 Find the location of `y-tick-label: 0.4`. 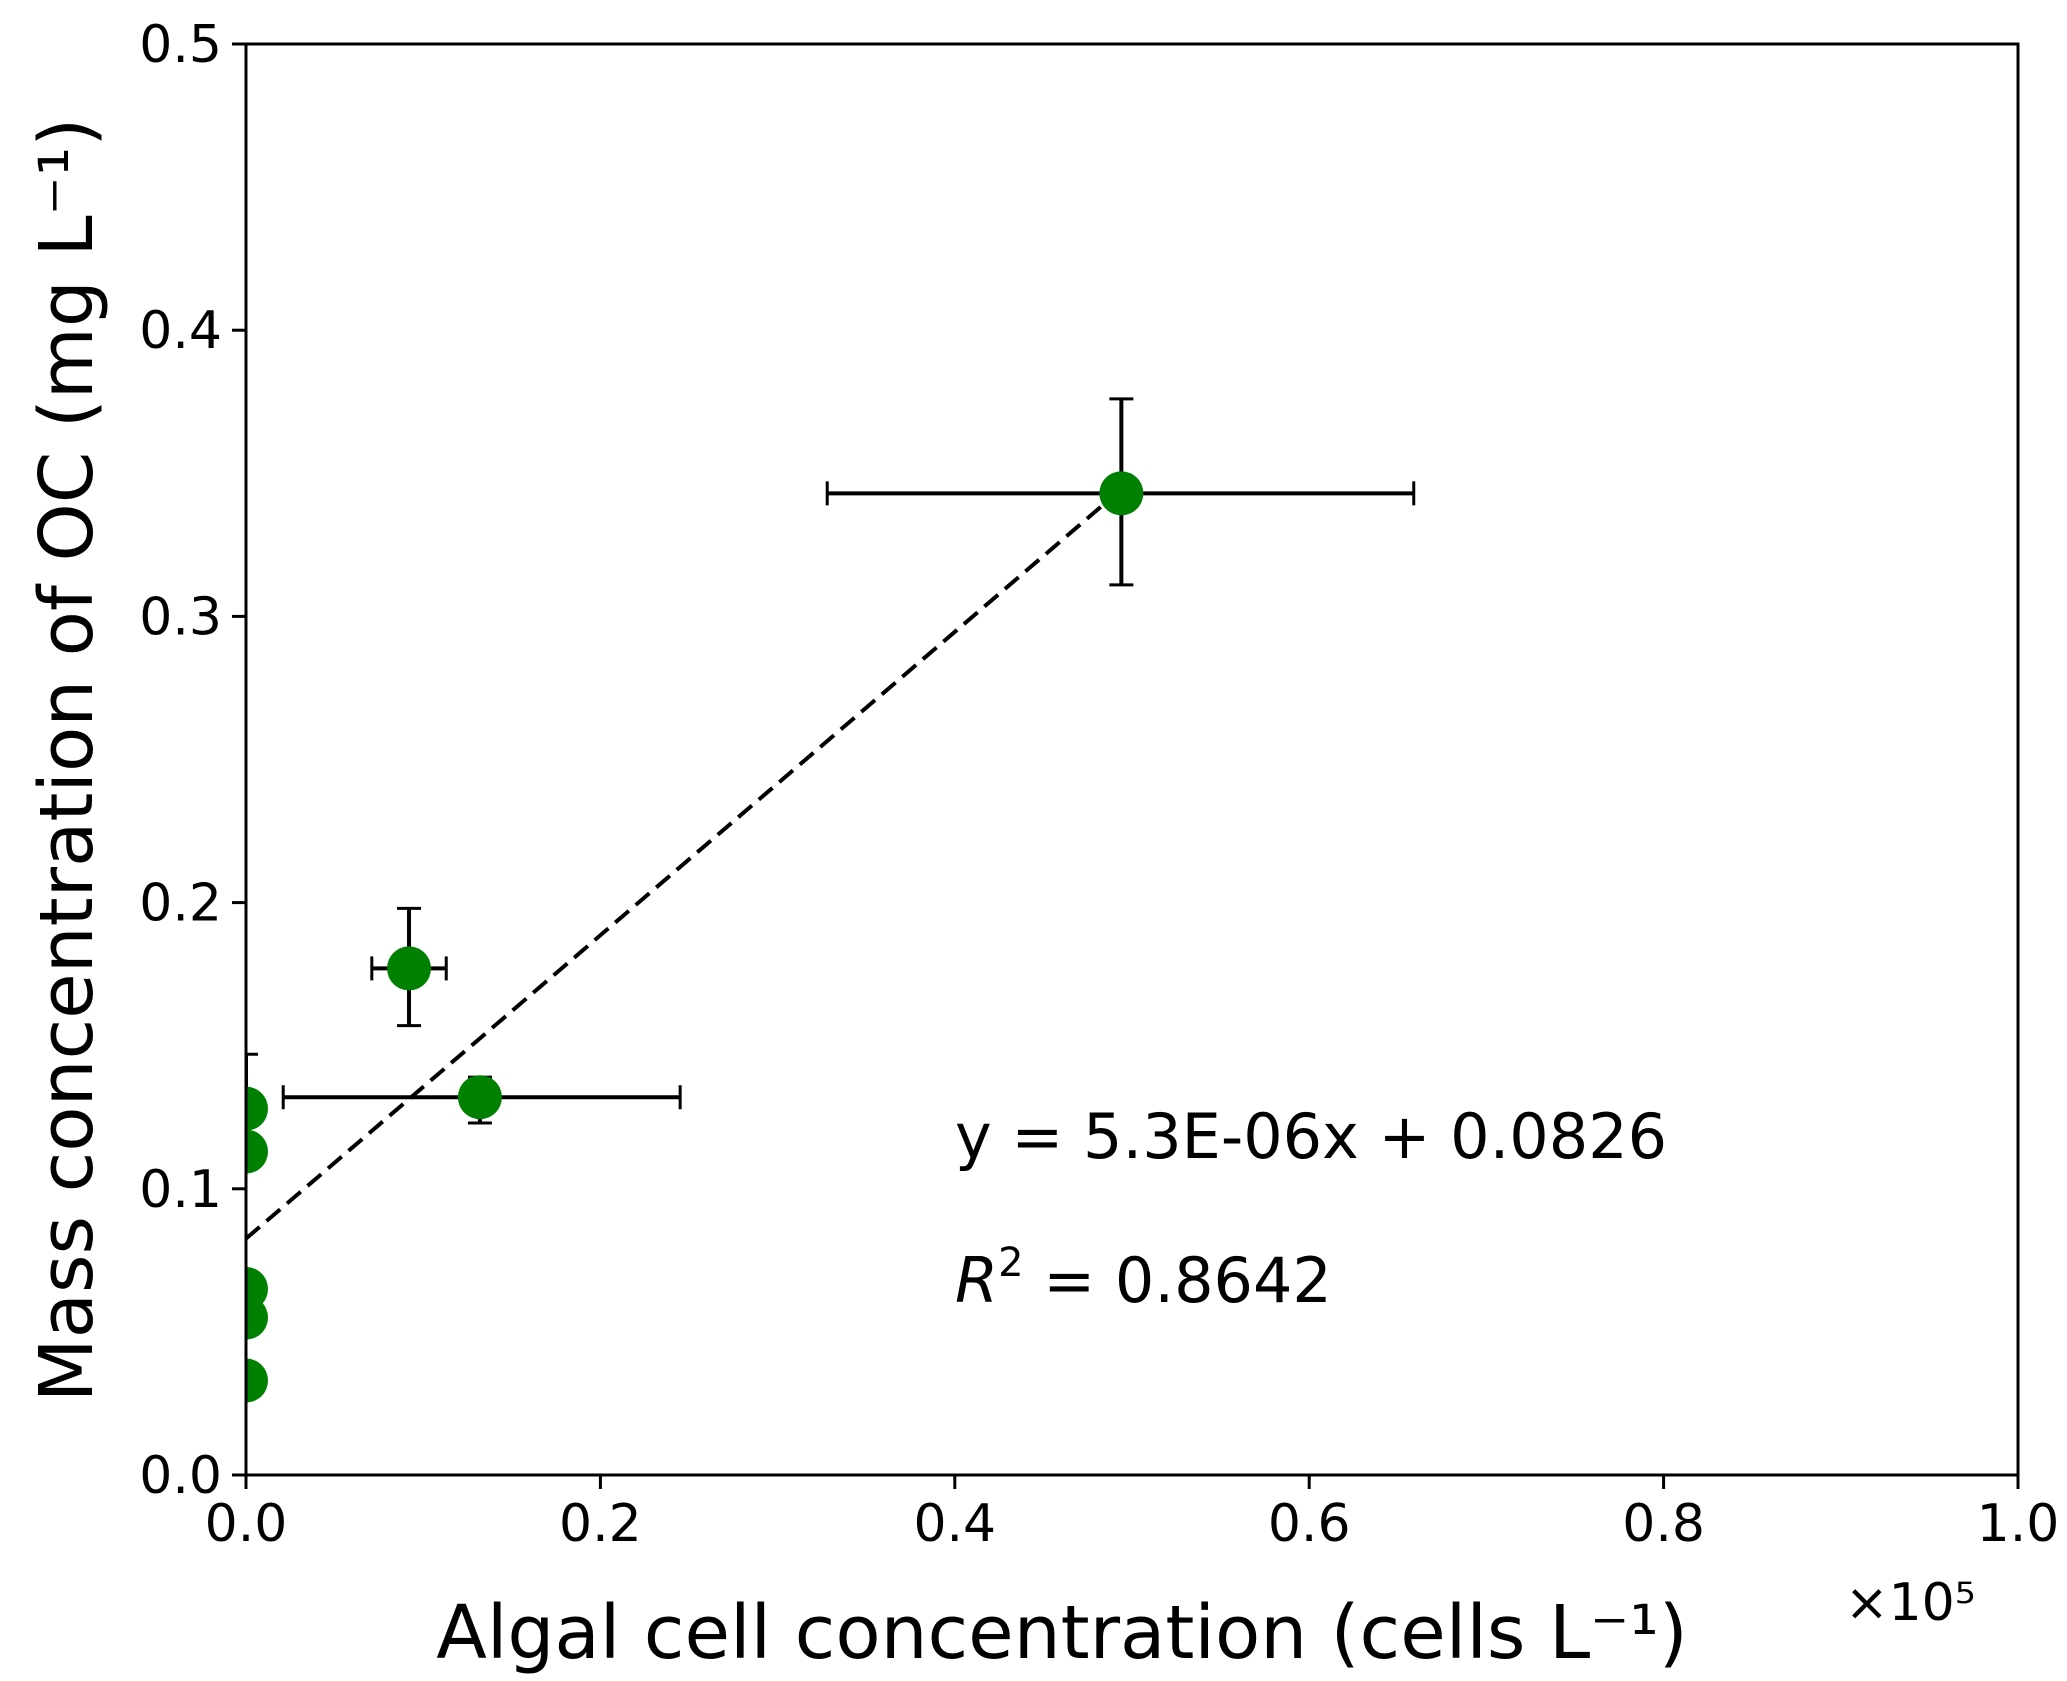

y-tick-label: 0.4 is located at coordinates (180, 331).